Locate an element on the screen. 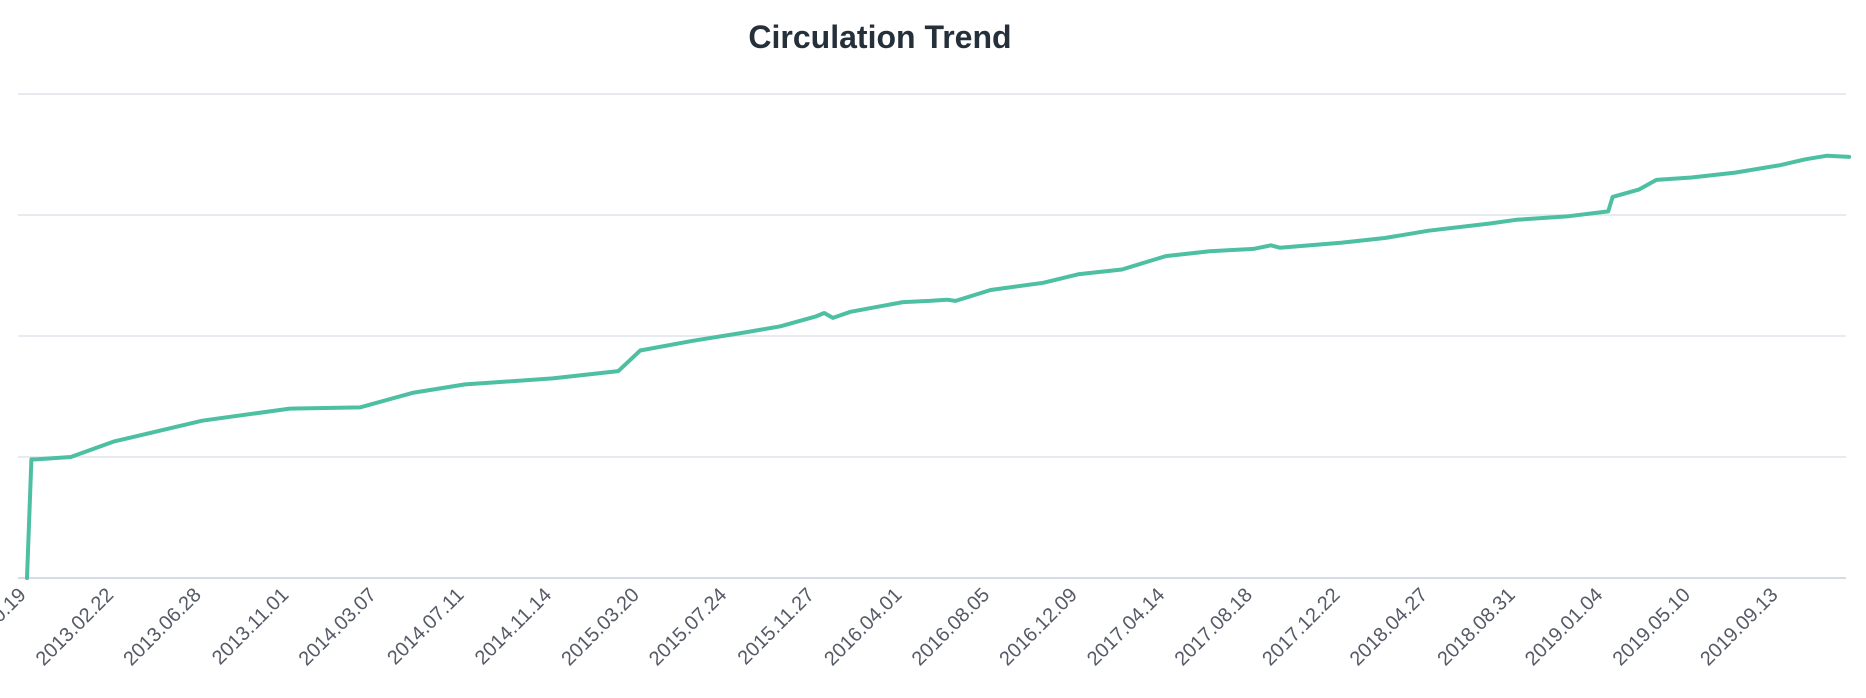  x-tick-label: 2018.08.31 is located at coordinates (1476, 627).